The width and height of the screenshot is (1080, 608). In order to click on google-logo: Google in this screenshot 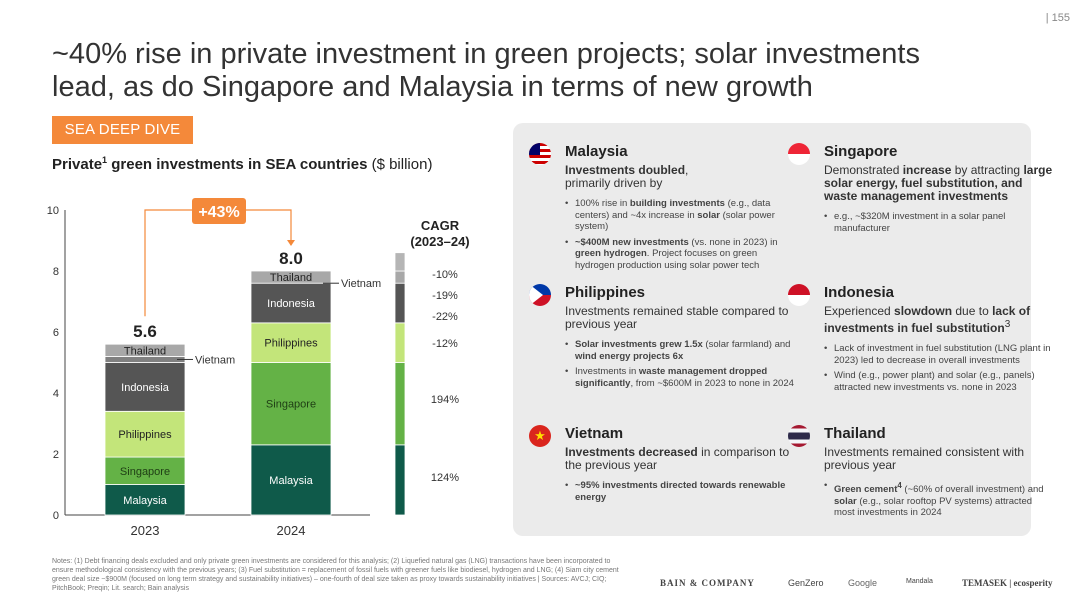, I will do `click(863, 583)`.